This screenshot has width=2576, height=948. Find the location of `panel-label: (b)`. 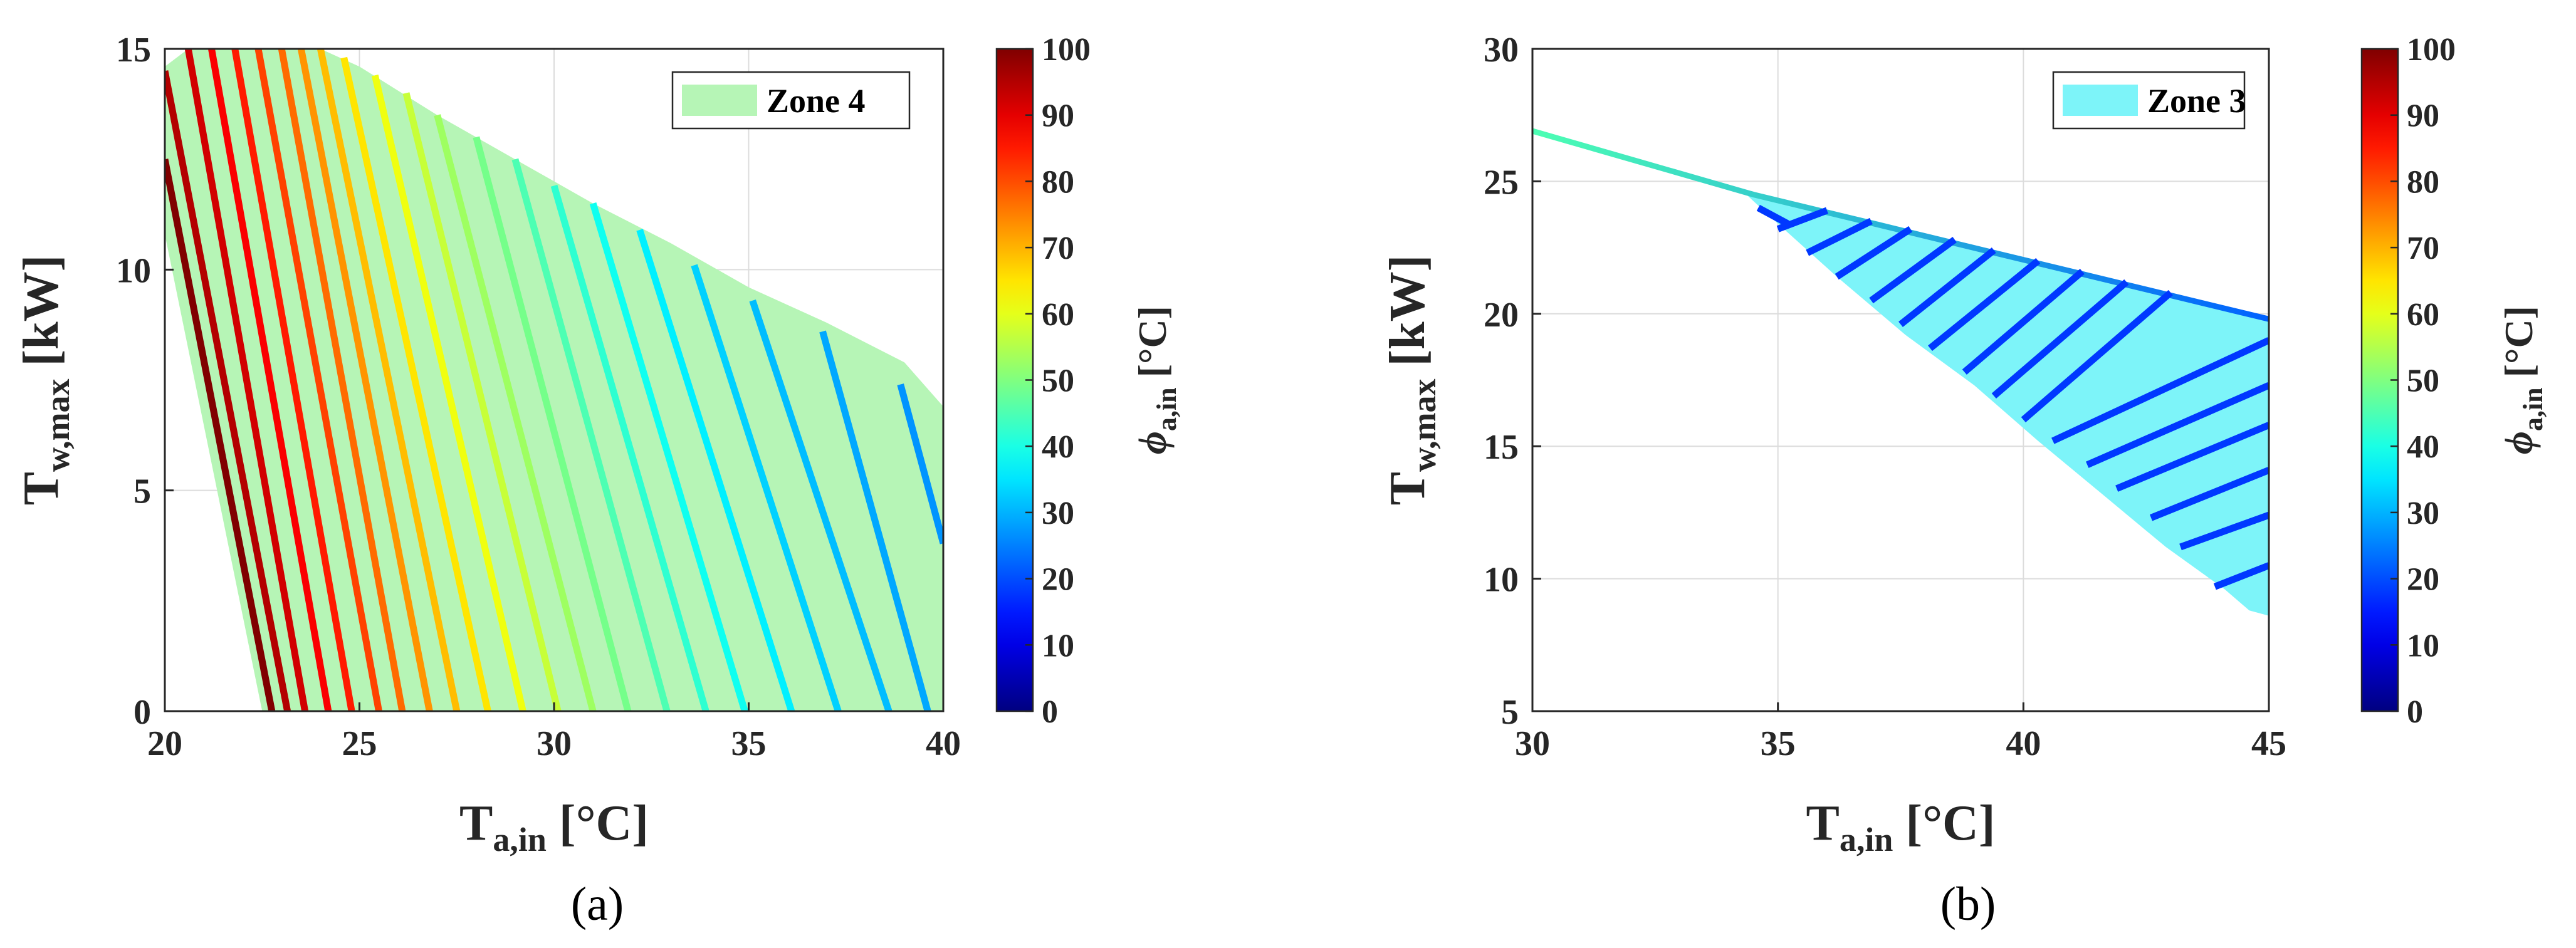

panel-label: (b) is located at coordinates (1968, 904).